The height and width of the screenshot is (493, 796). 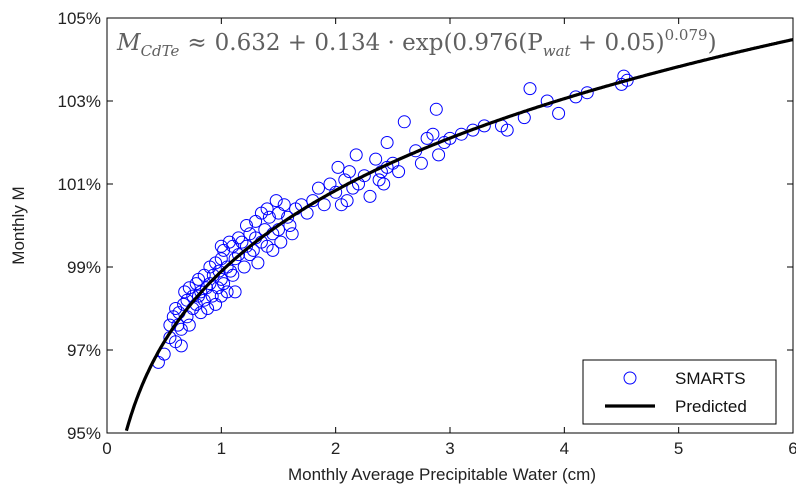 What do you see at coordinates (557, 51) in the screenshot?
I see `equation-p-subscript: wat` at bounding box center [557, 51].